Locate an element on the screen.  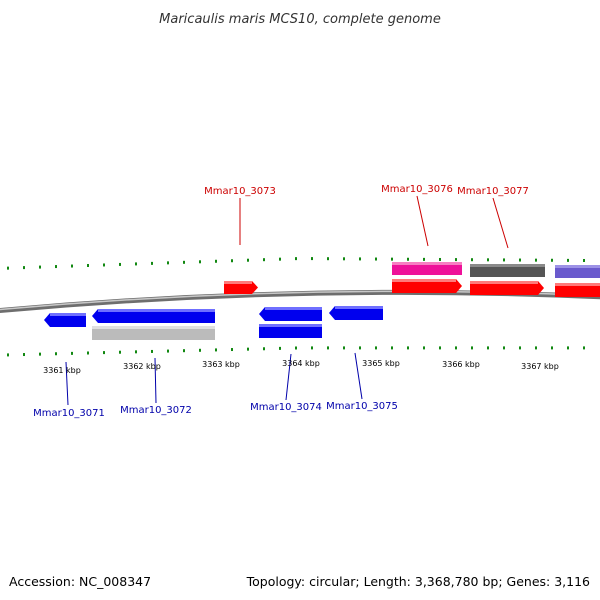
kbp-label: 3364 kbp is located at coordinates (301, 363).